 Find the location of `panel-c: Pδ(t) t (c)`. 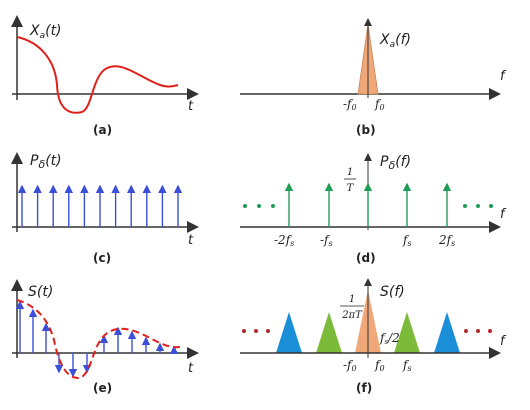

panel-c: Pδ(t) t (c) is located at coordinates (105, 208).